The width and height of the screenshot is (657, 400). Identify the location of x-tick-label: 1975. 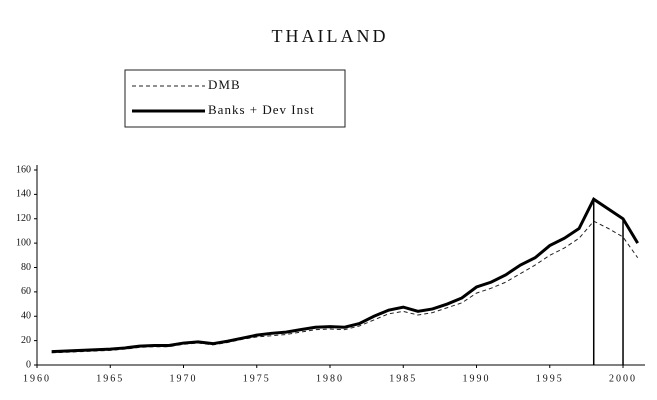
(257, 378).